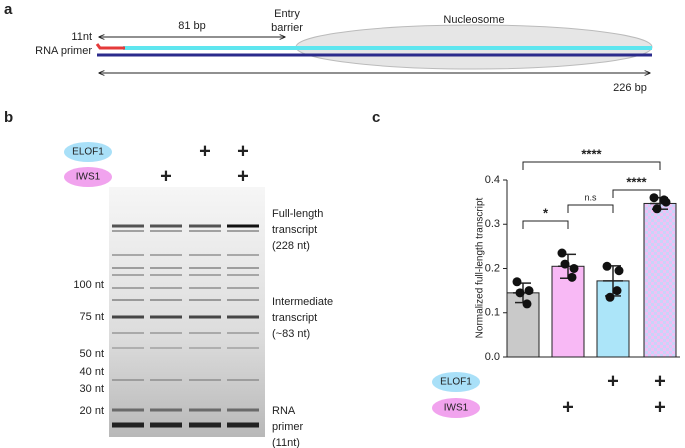 Image resolution: width=685 pixels, height=448 pixels. Describe the element at coordinates (8, 9) in the screenshot. I see `panel-label: a` at that location.